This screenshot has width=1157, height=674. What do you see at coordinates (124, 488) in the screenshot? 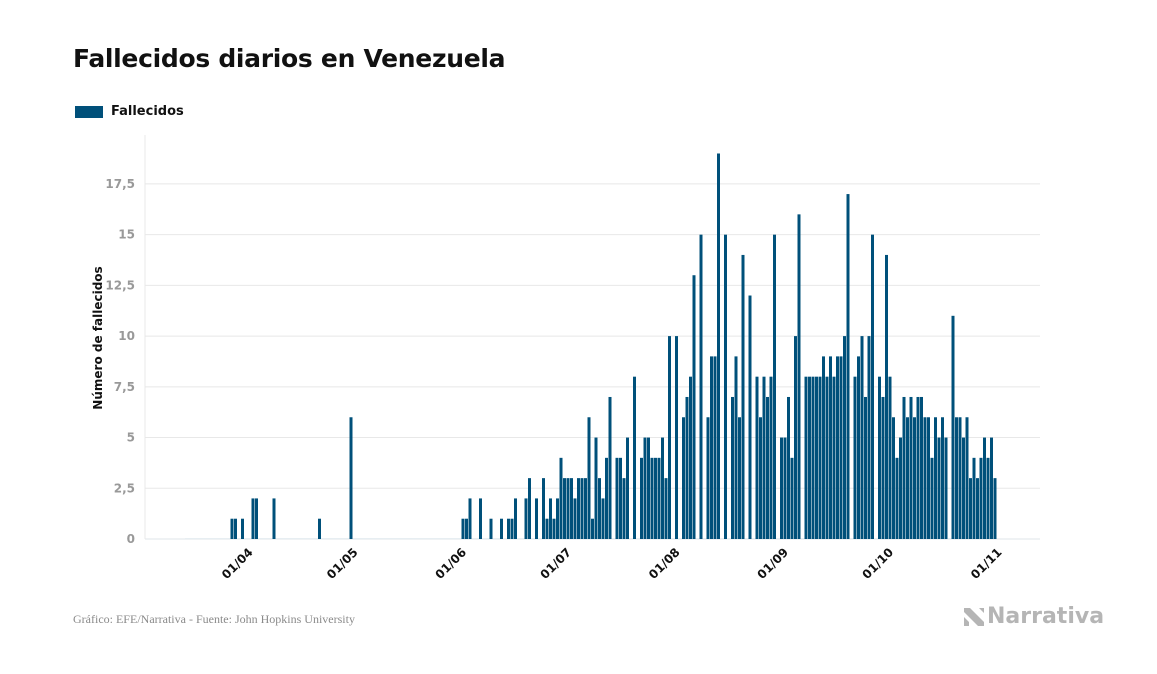
I see `y-tick-label: 2,5` at bounding box center [124, 488].